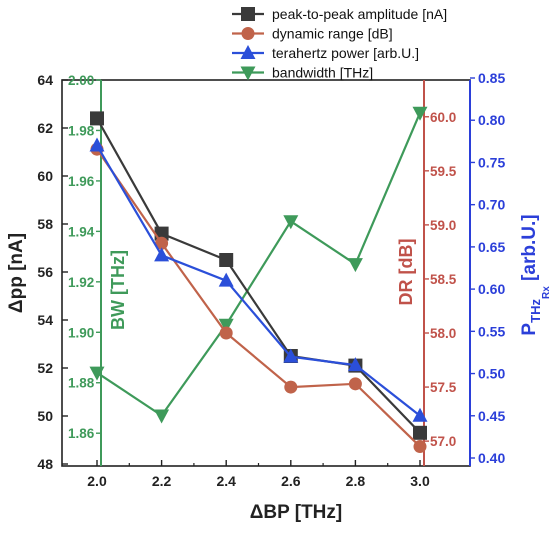  What do you see at coordinates (162, 481) in the screenshot?
I see `x-tick-label: 2.2` at bounding box center [162, 481].